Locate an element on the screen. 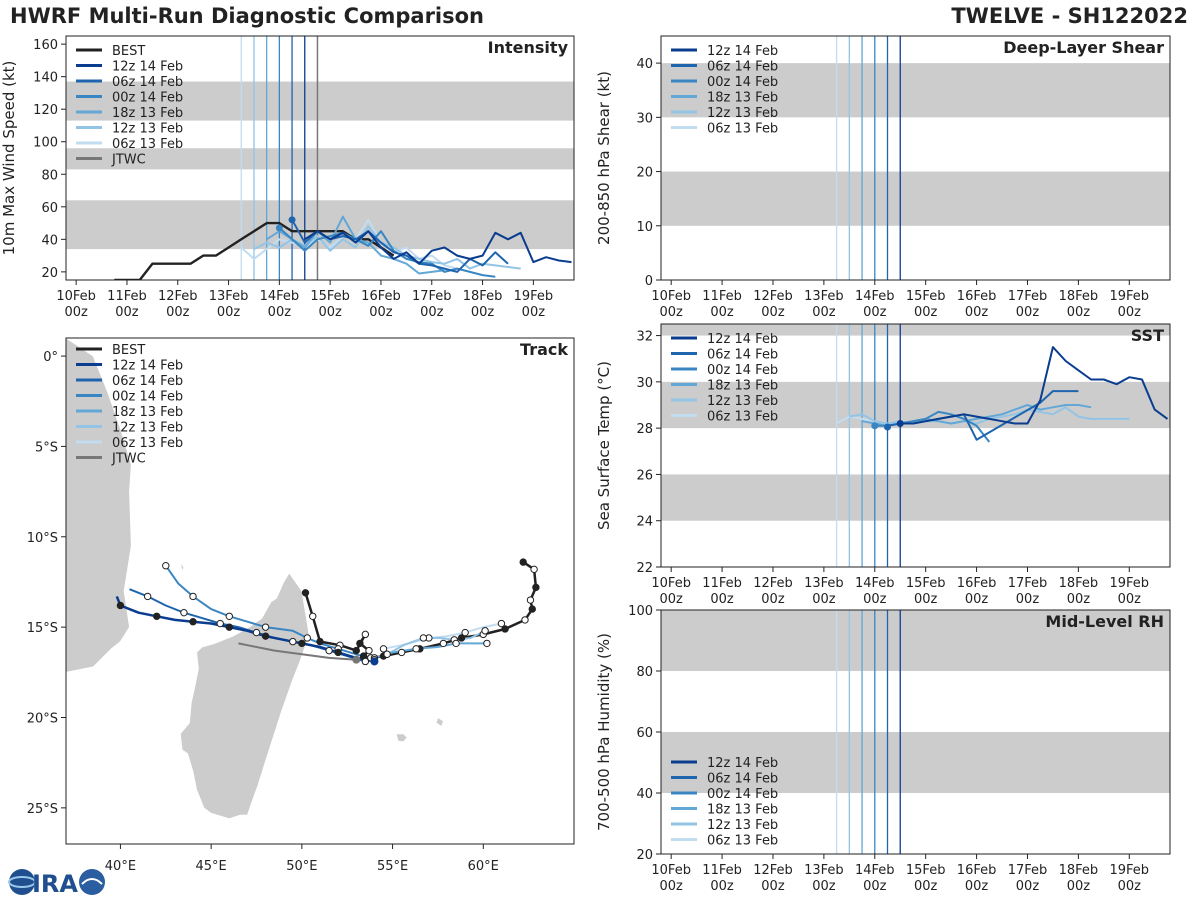  x-tick-label: 15Feb is located at coordinates (926, 296).